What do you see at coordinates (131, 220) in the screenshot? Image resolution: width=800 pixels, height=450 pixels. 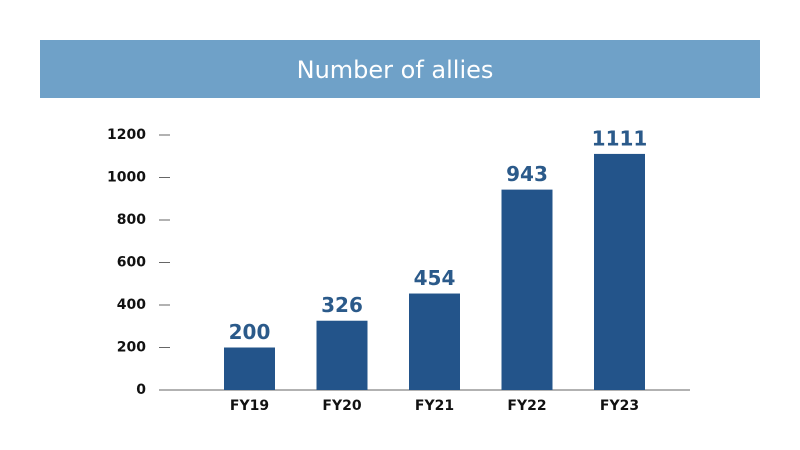 I see `y-tick-label: 800` at bounding box center [131, 220].